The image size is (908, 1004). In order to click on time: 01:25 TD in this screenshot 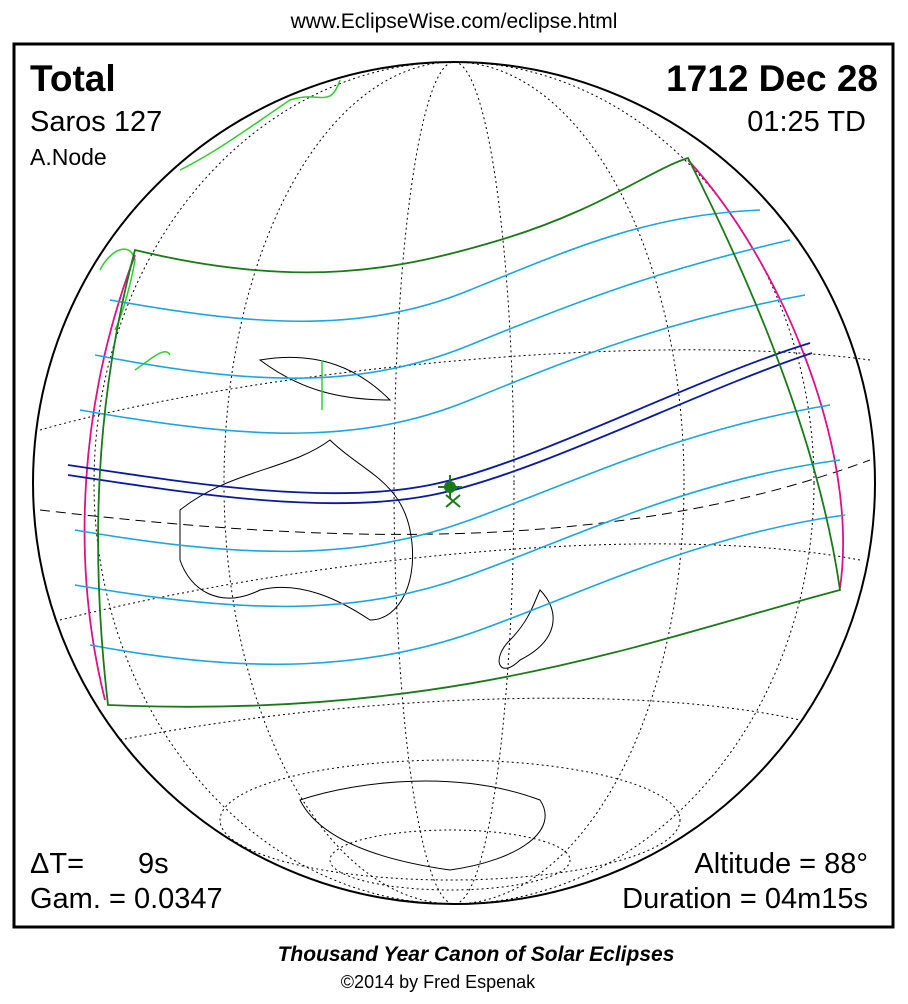, I will do `click(806, 122)`.